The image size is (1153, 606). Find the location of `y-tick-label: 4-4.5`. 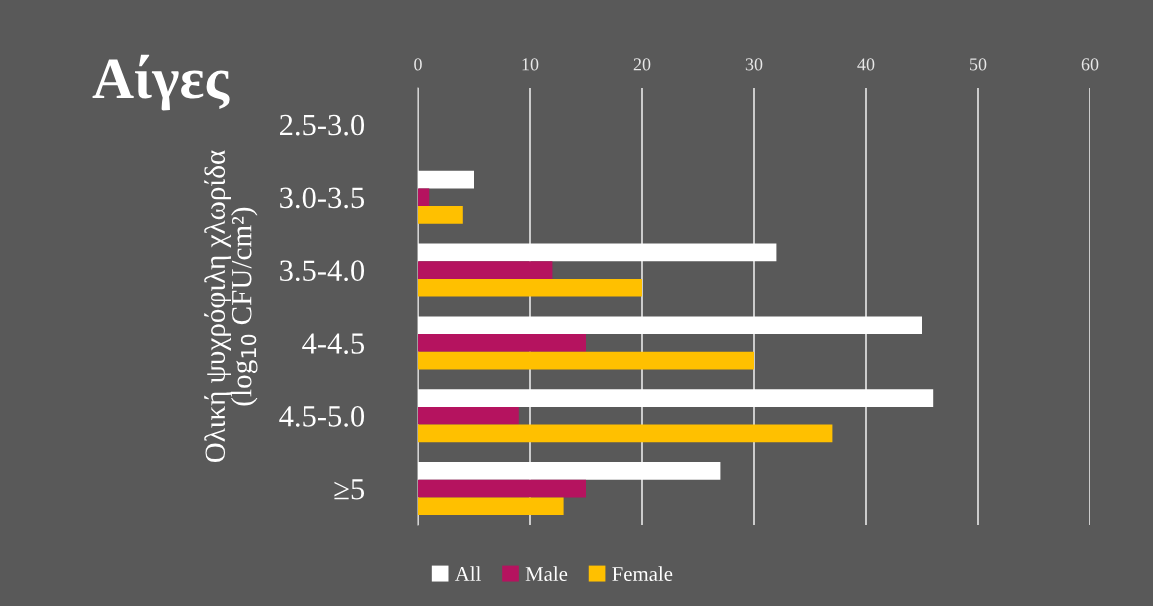

y-tick-label: 4-4.5 is located at coordinates (333, 343).